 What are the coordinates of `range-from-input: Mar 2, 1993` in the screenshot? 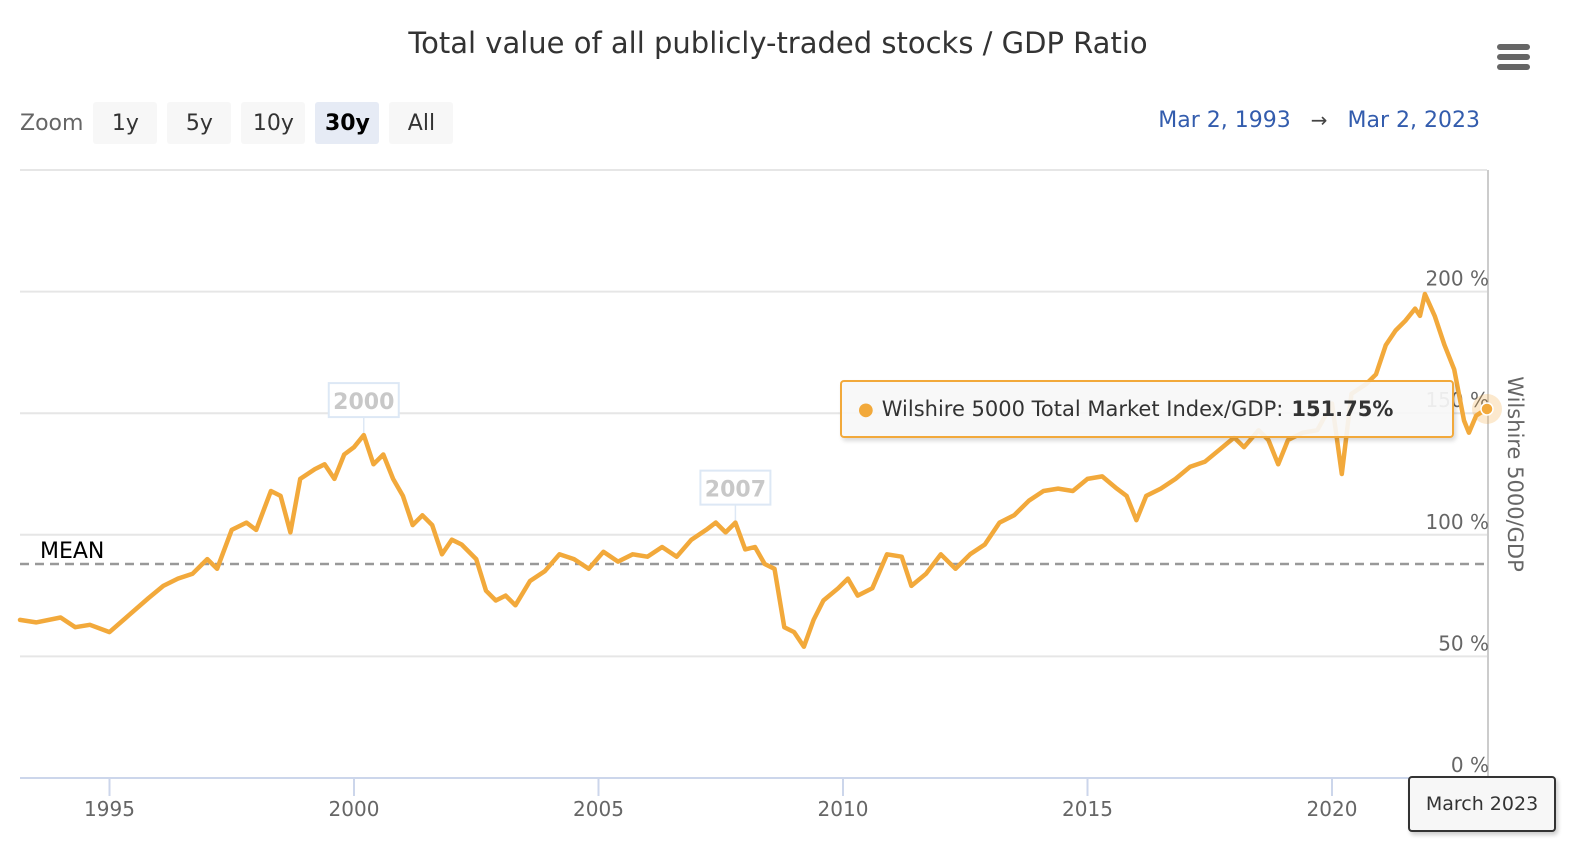 It's located at (1224, 120).